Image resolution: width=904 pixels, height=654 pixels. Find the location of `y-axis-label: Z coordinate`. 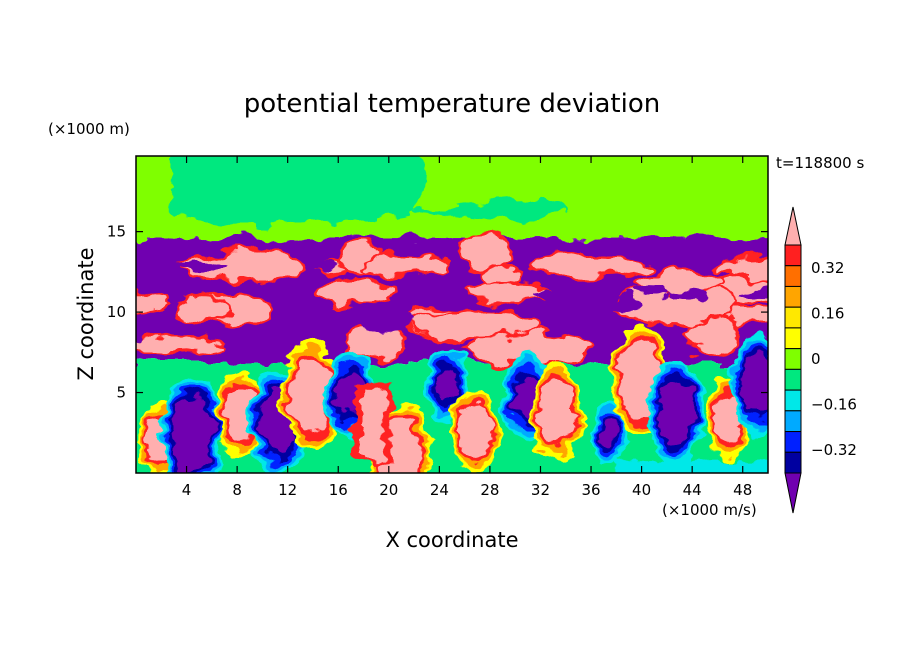

y-axis-label: Z coordinate is located at coordinates (86, 313).